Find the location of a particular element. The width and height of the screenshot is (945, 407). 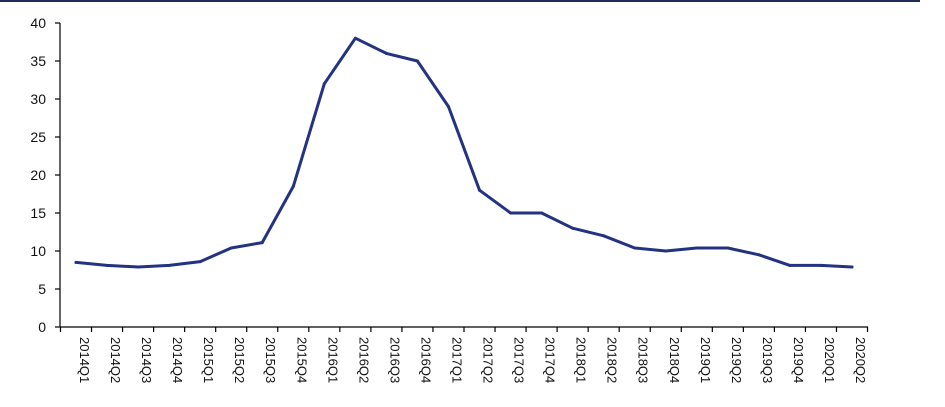

x-tick-label: 2019Q3 is located at coordinates (767, 360).